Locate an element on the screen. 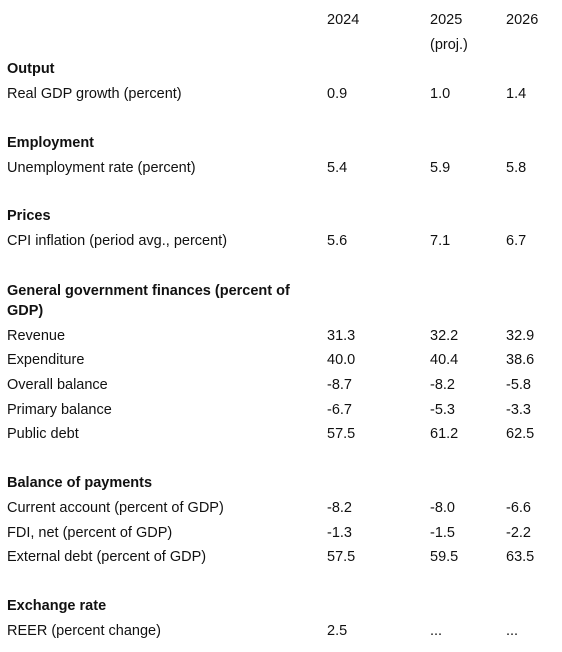 This screenshot has width=562, height=652. cell-2026: 1.4 is located at coordinates (516, 94).